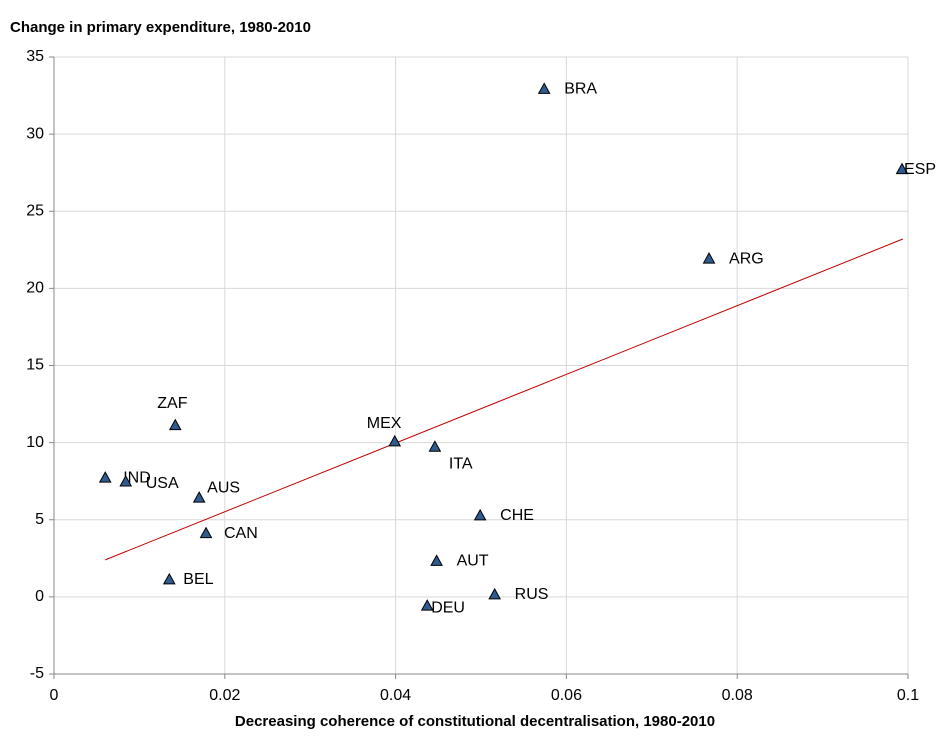 The height and width of the screenshot is (736, 943). What do you see at coordinates (448, 607) in the screenshot?
I see `point-label: DEU` at bounding box center [448, 607].